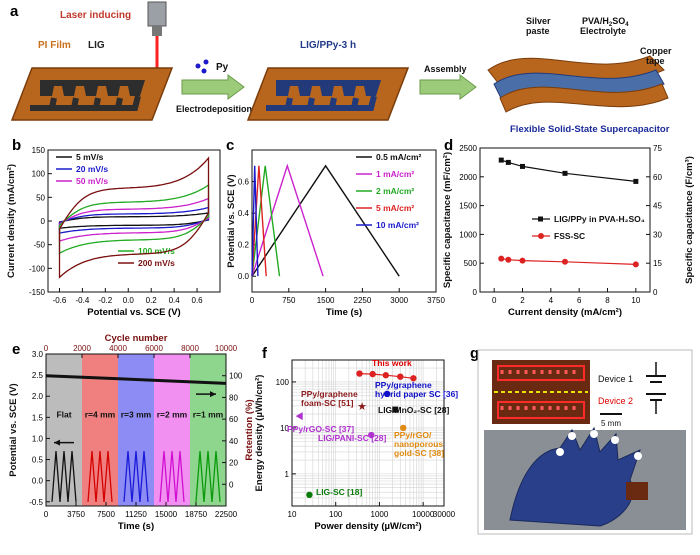  Describe the element at coordinates (471, 263) in the screenshot. I see `y-tick-label: 500` at that location.